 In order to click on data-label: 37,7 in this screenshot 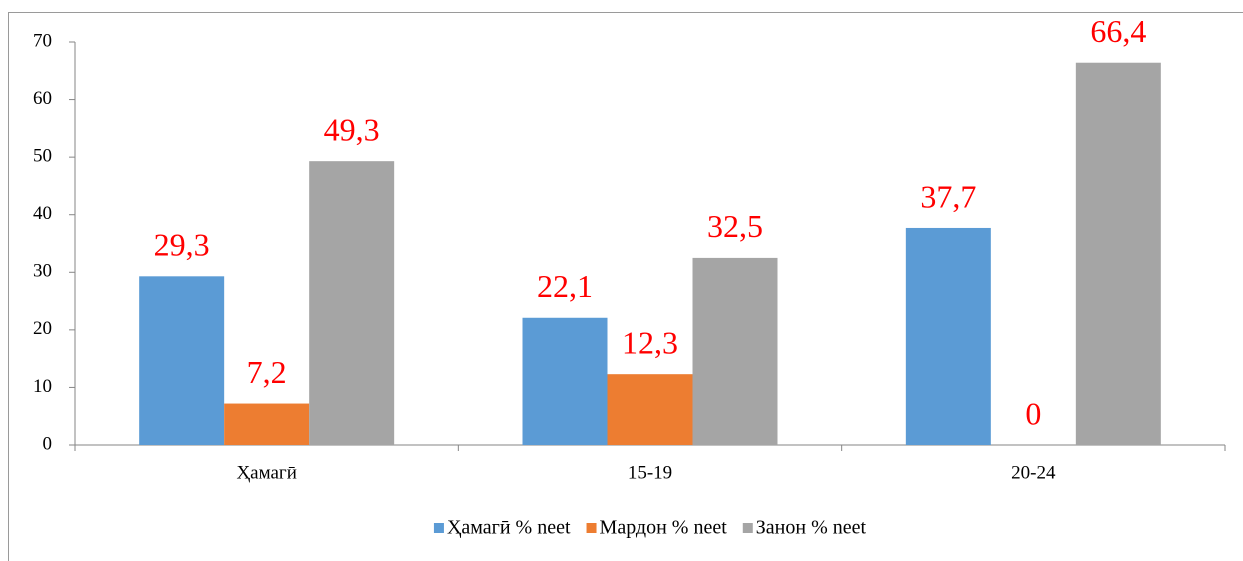, I will do `click(948, 196)`.